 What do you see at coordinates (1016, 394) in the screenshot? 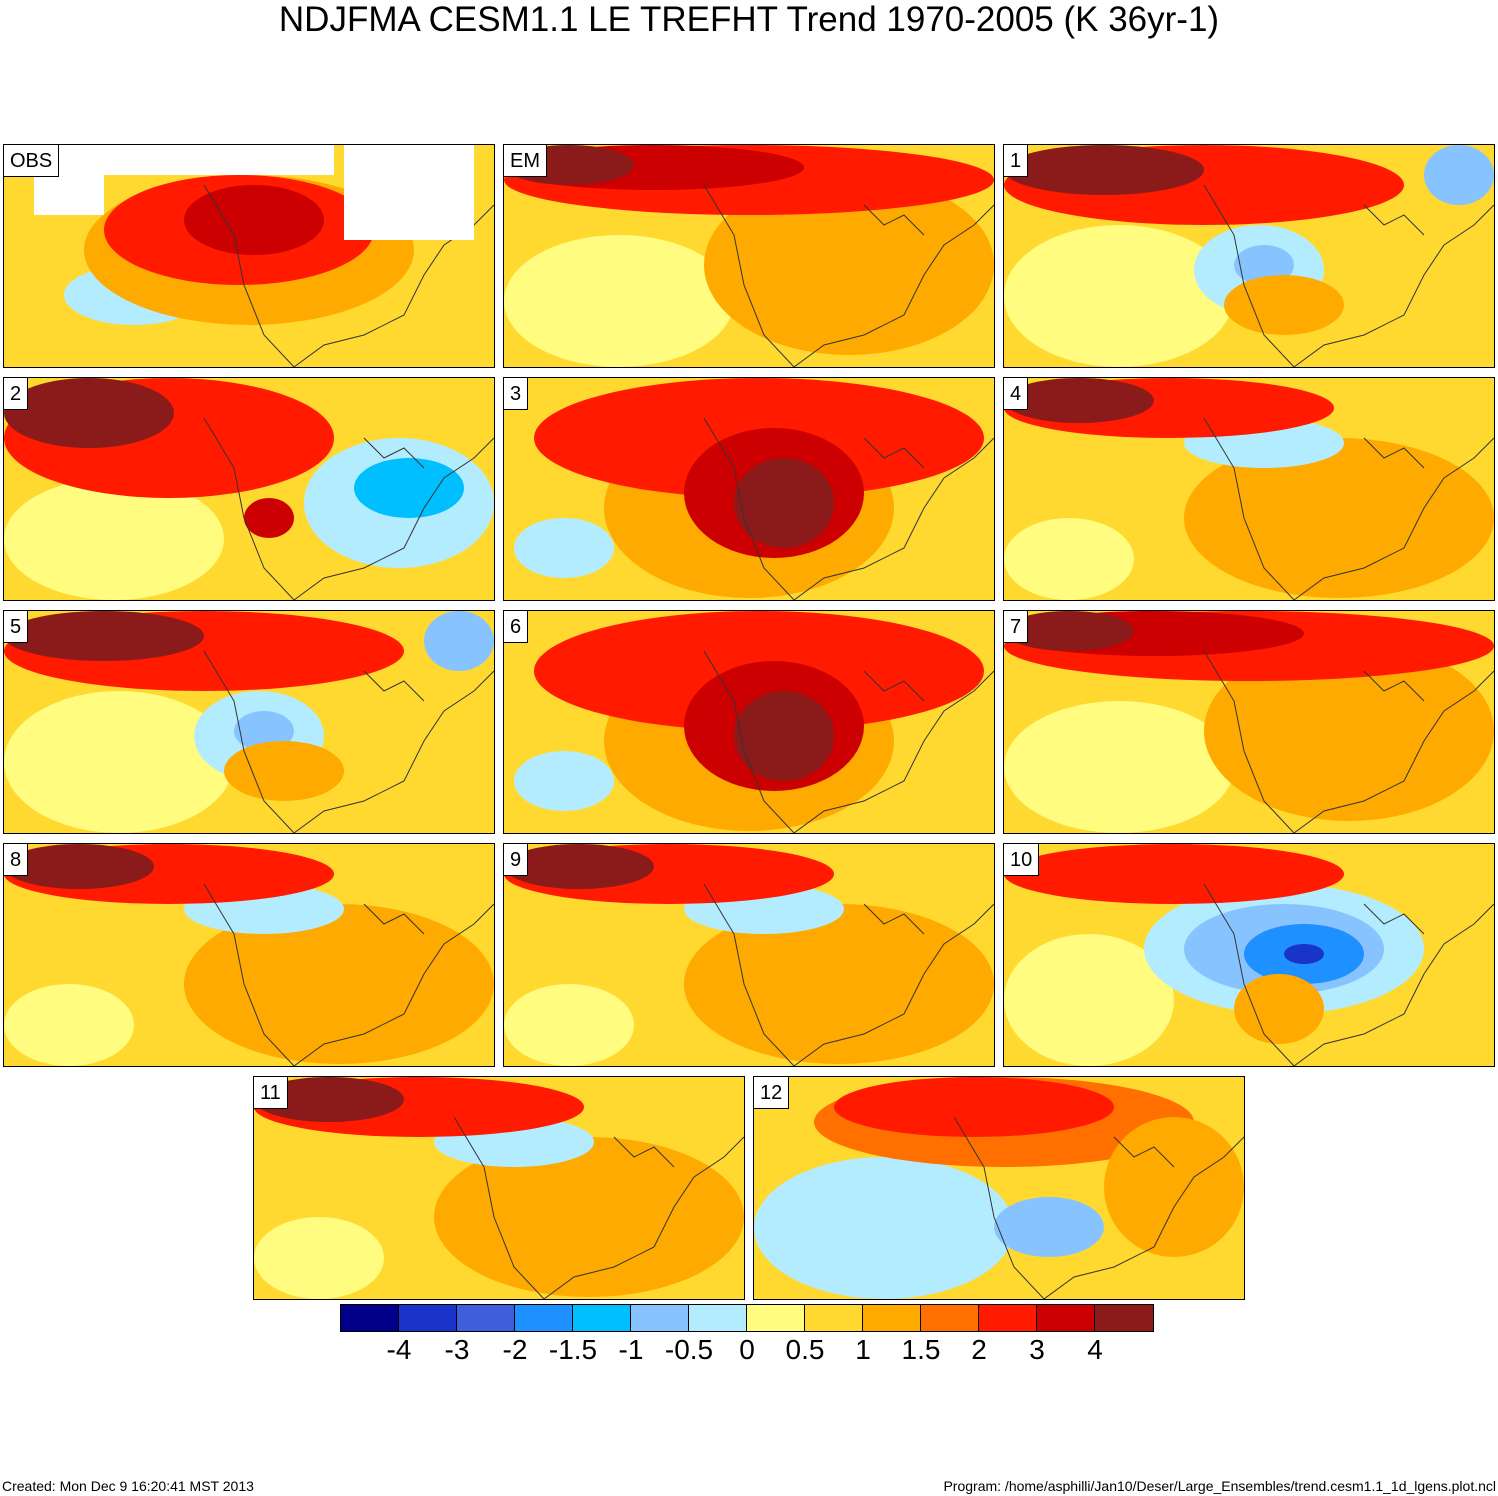
I see `panel-label: 4` at bounding box center [1016, 394].